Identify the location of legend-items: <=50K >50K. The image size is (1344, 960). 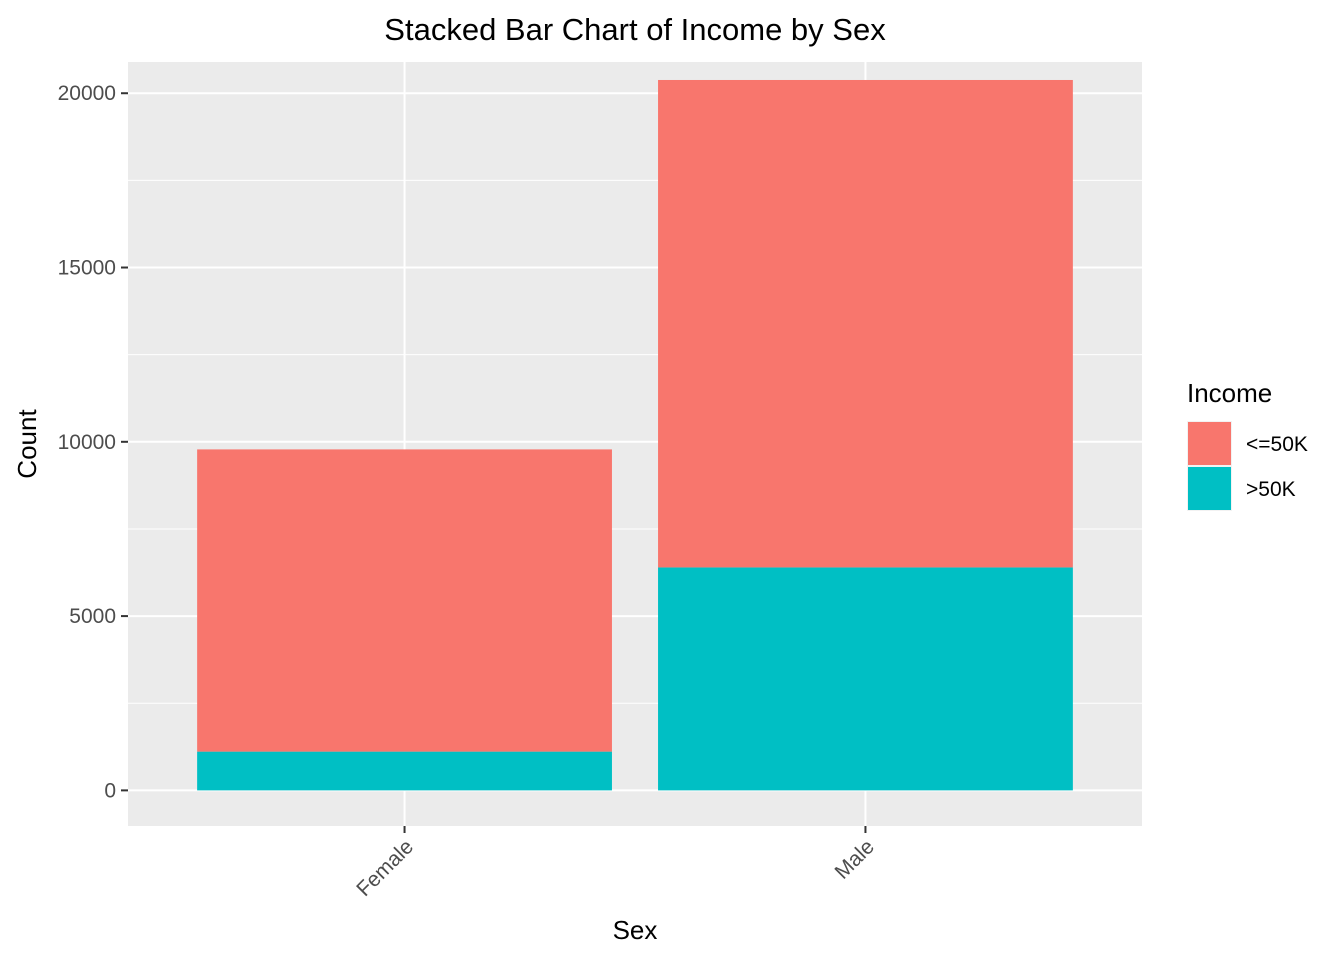
(1247, 466).